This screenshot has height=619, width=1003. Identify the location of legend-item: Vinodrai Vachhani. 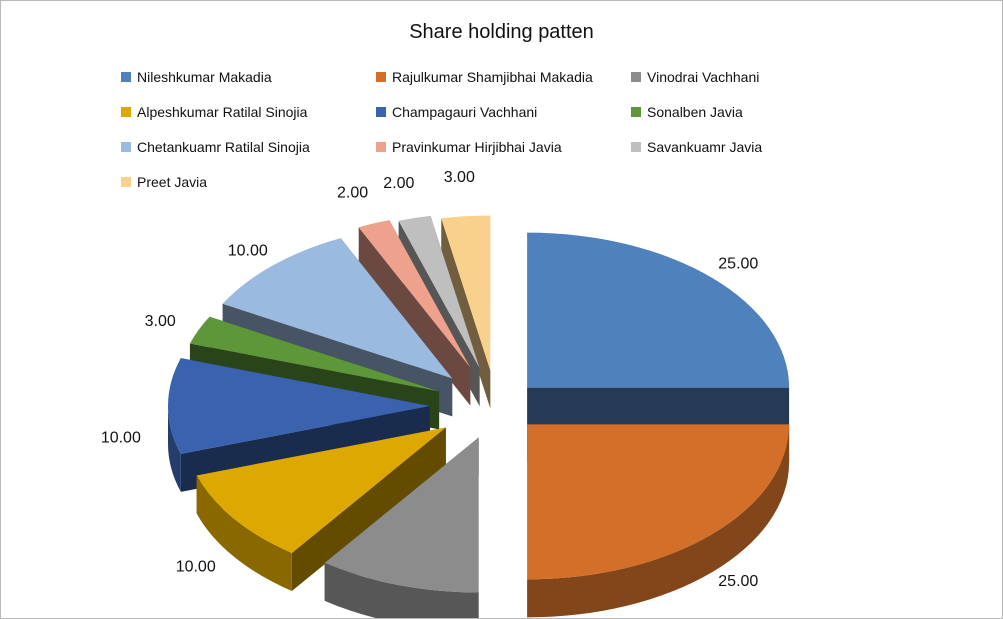
(695, 77).